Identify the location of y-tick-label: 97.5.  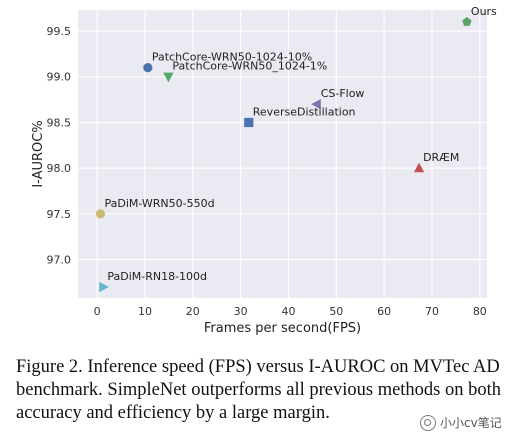
(59, 214).